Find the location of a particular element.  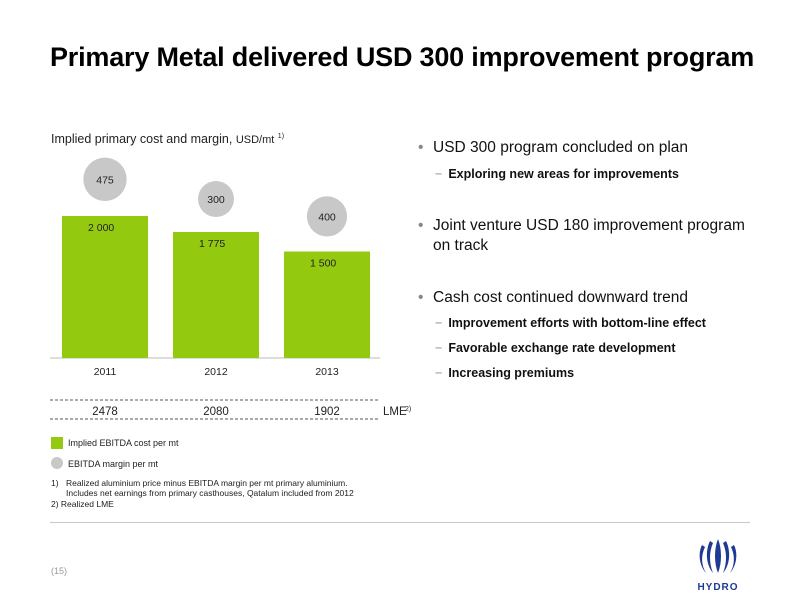

margin-value-label-2011: 475 is located at coordinates (105, 180).